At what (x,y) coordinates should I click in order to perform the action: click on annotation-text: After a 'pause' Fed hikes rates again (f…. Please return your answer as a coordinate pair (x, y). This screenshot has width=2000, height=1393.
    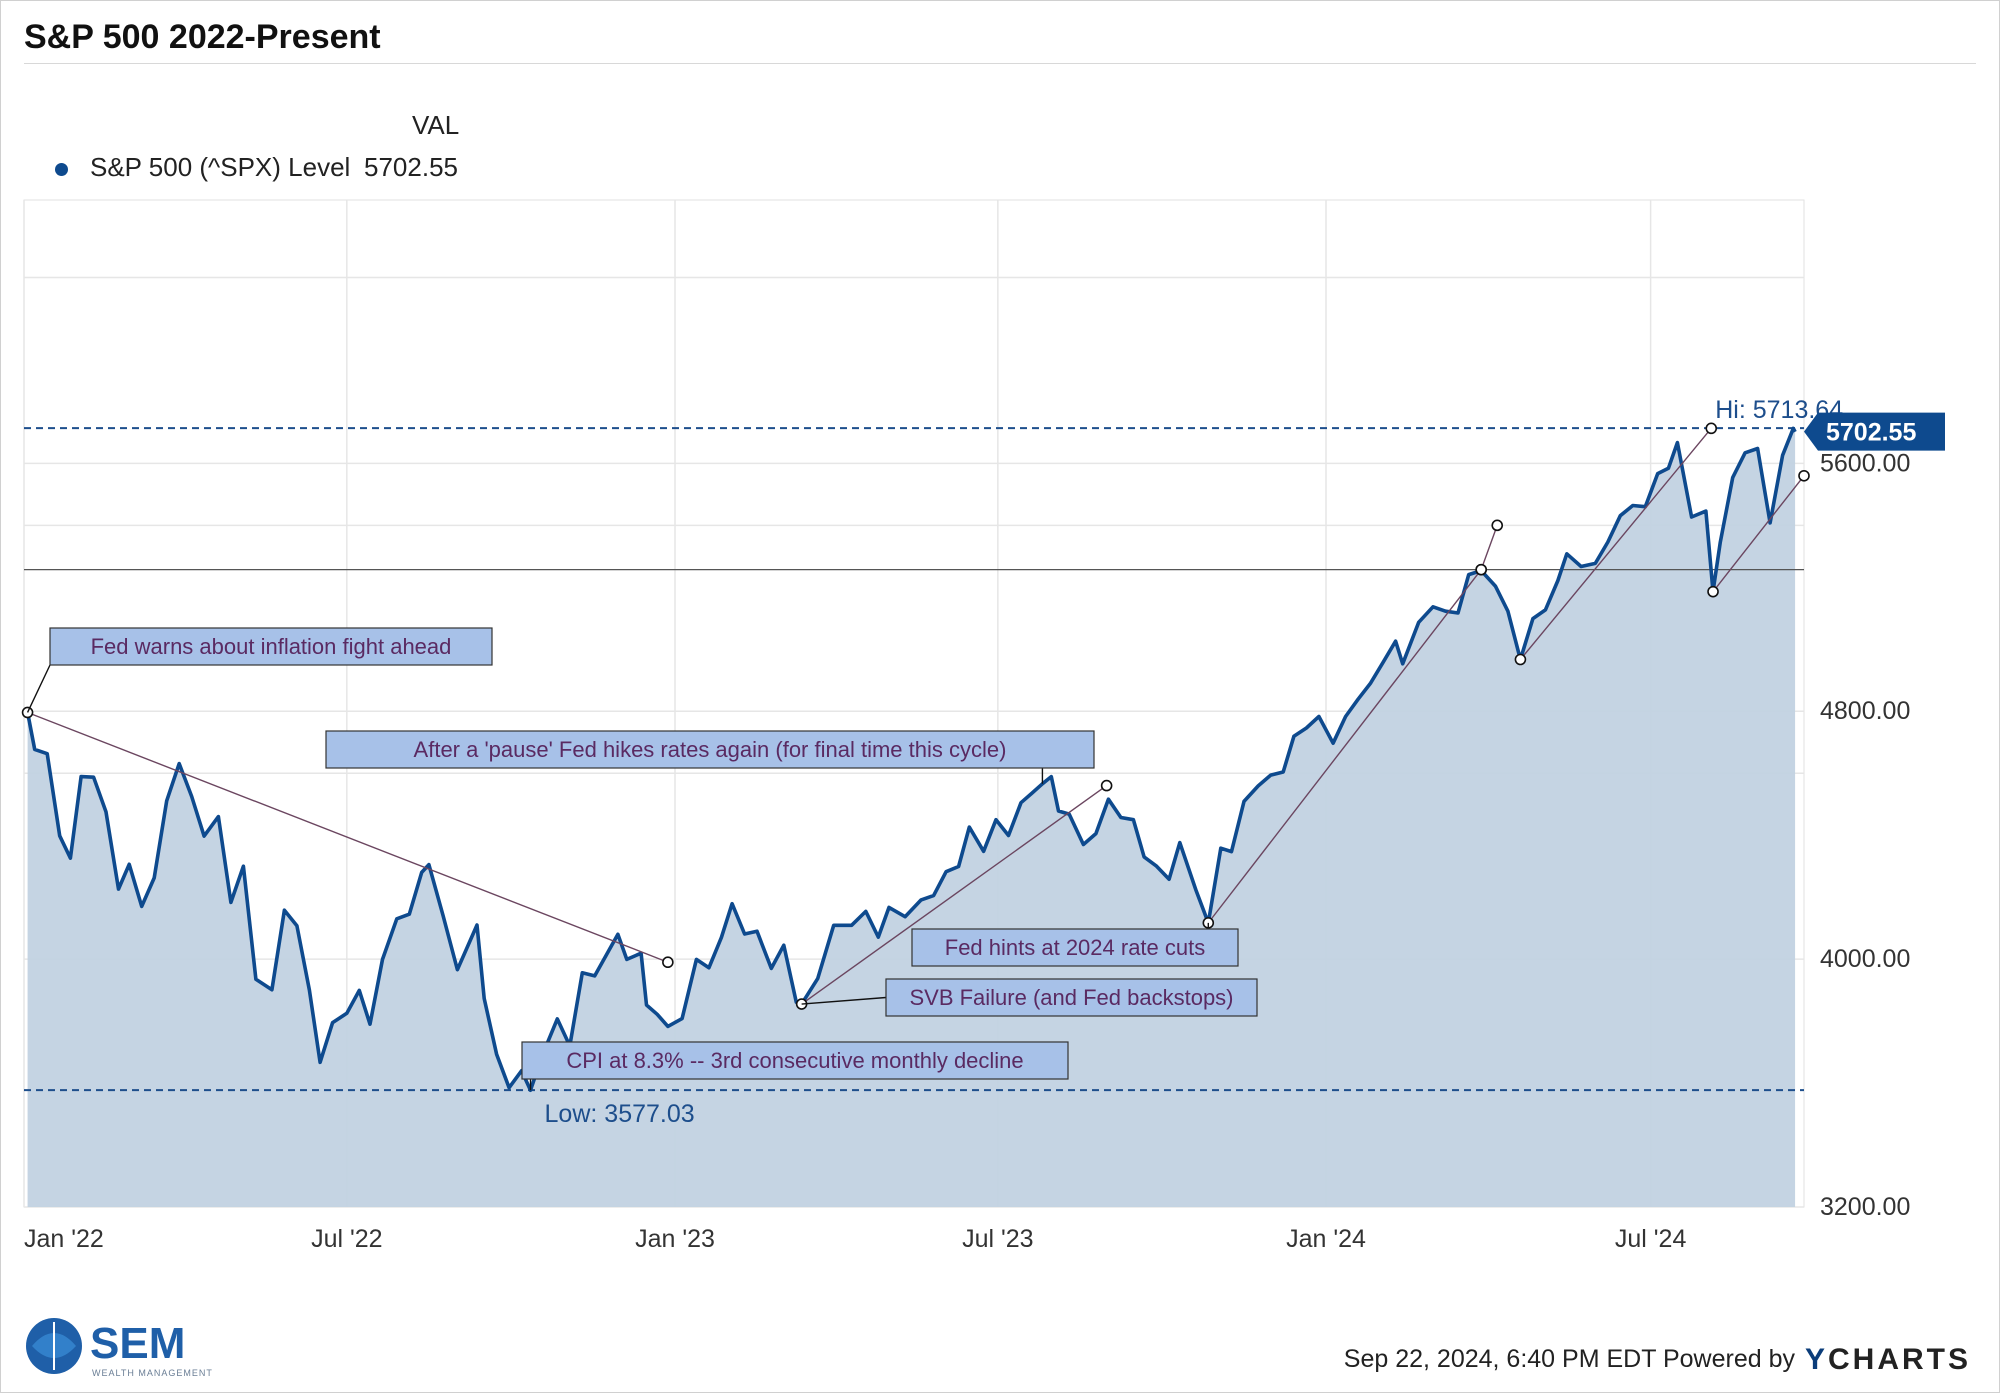
    Looking at the image, I should click on (710, 749).